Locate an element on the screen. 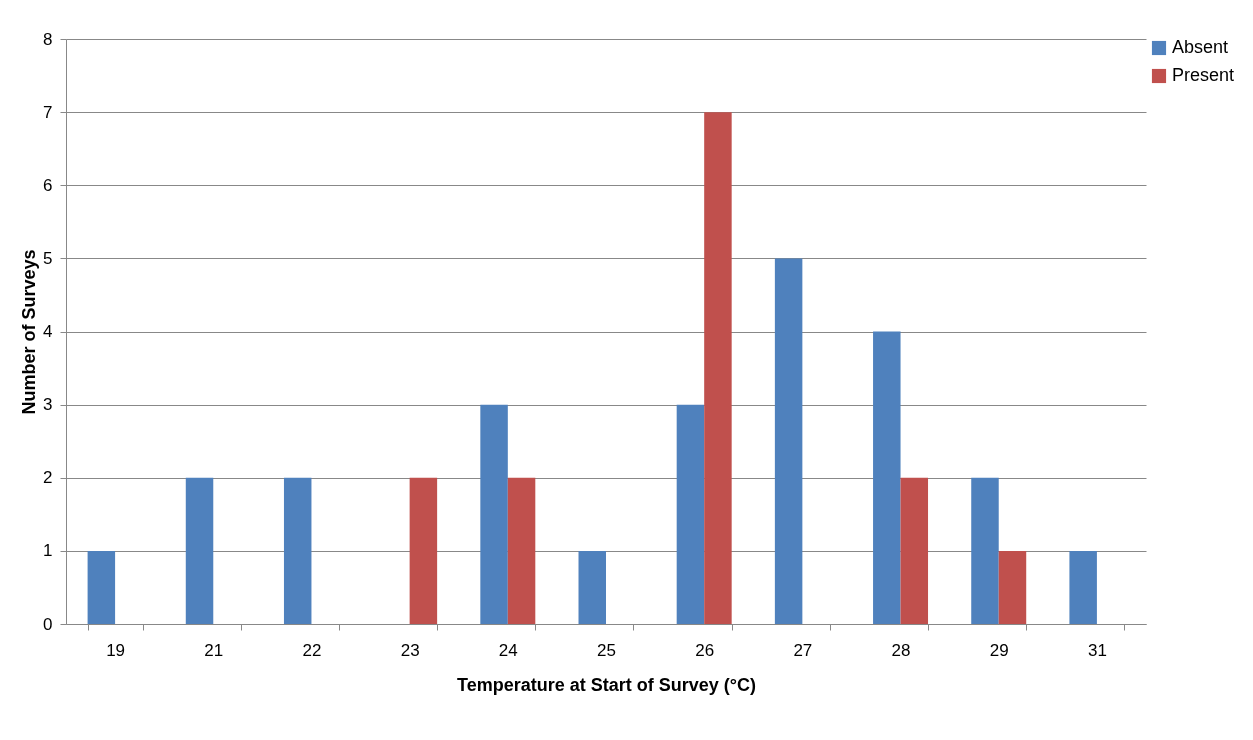  x-axis-title: Temperature at Start of Survey (°C) is located at coordinates (606, 684).